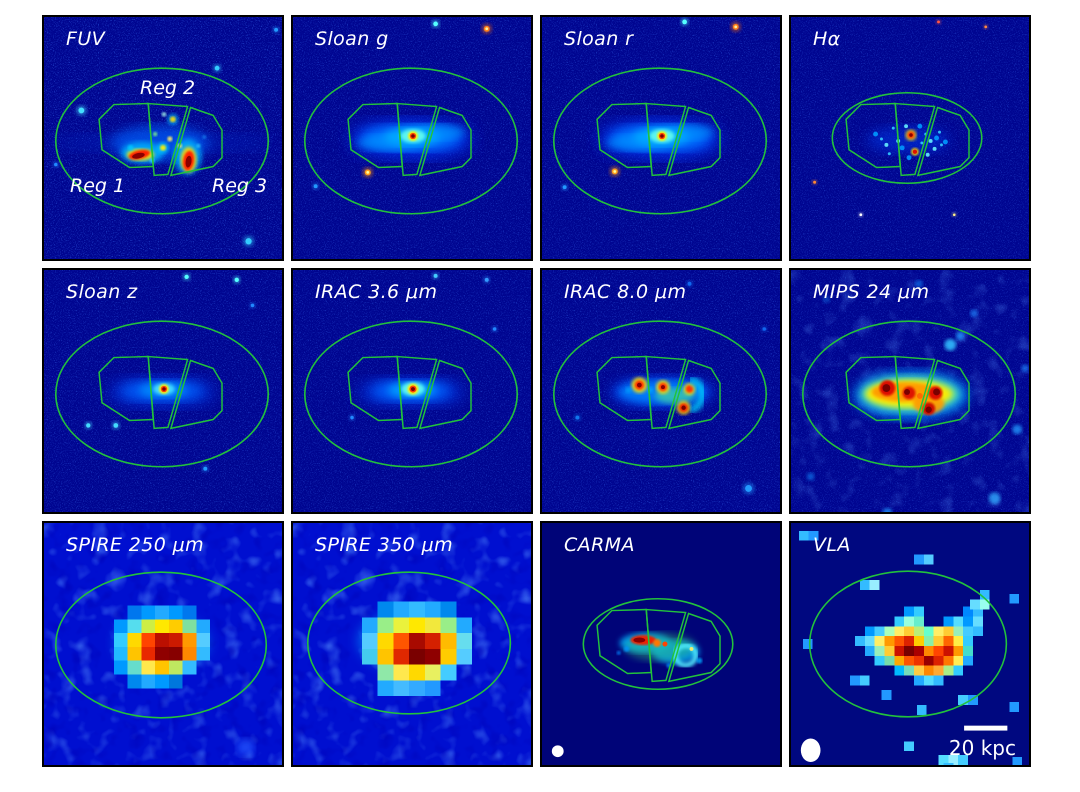 This screenshot has width=1080, height=792. I want to click on halpha-sky-image, so click(910, 138).